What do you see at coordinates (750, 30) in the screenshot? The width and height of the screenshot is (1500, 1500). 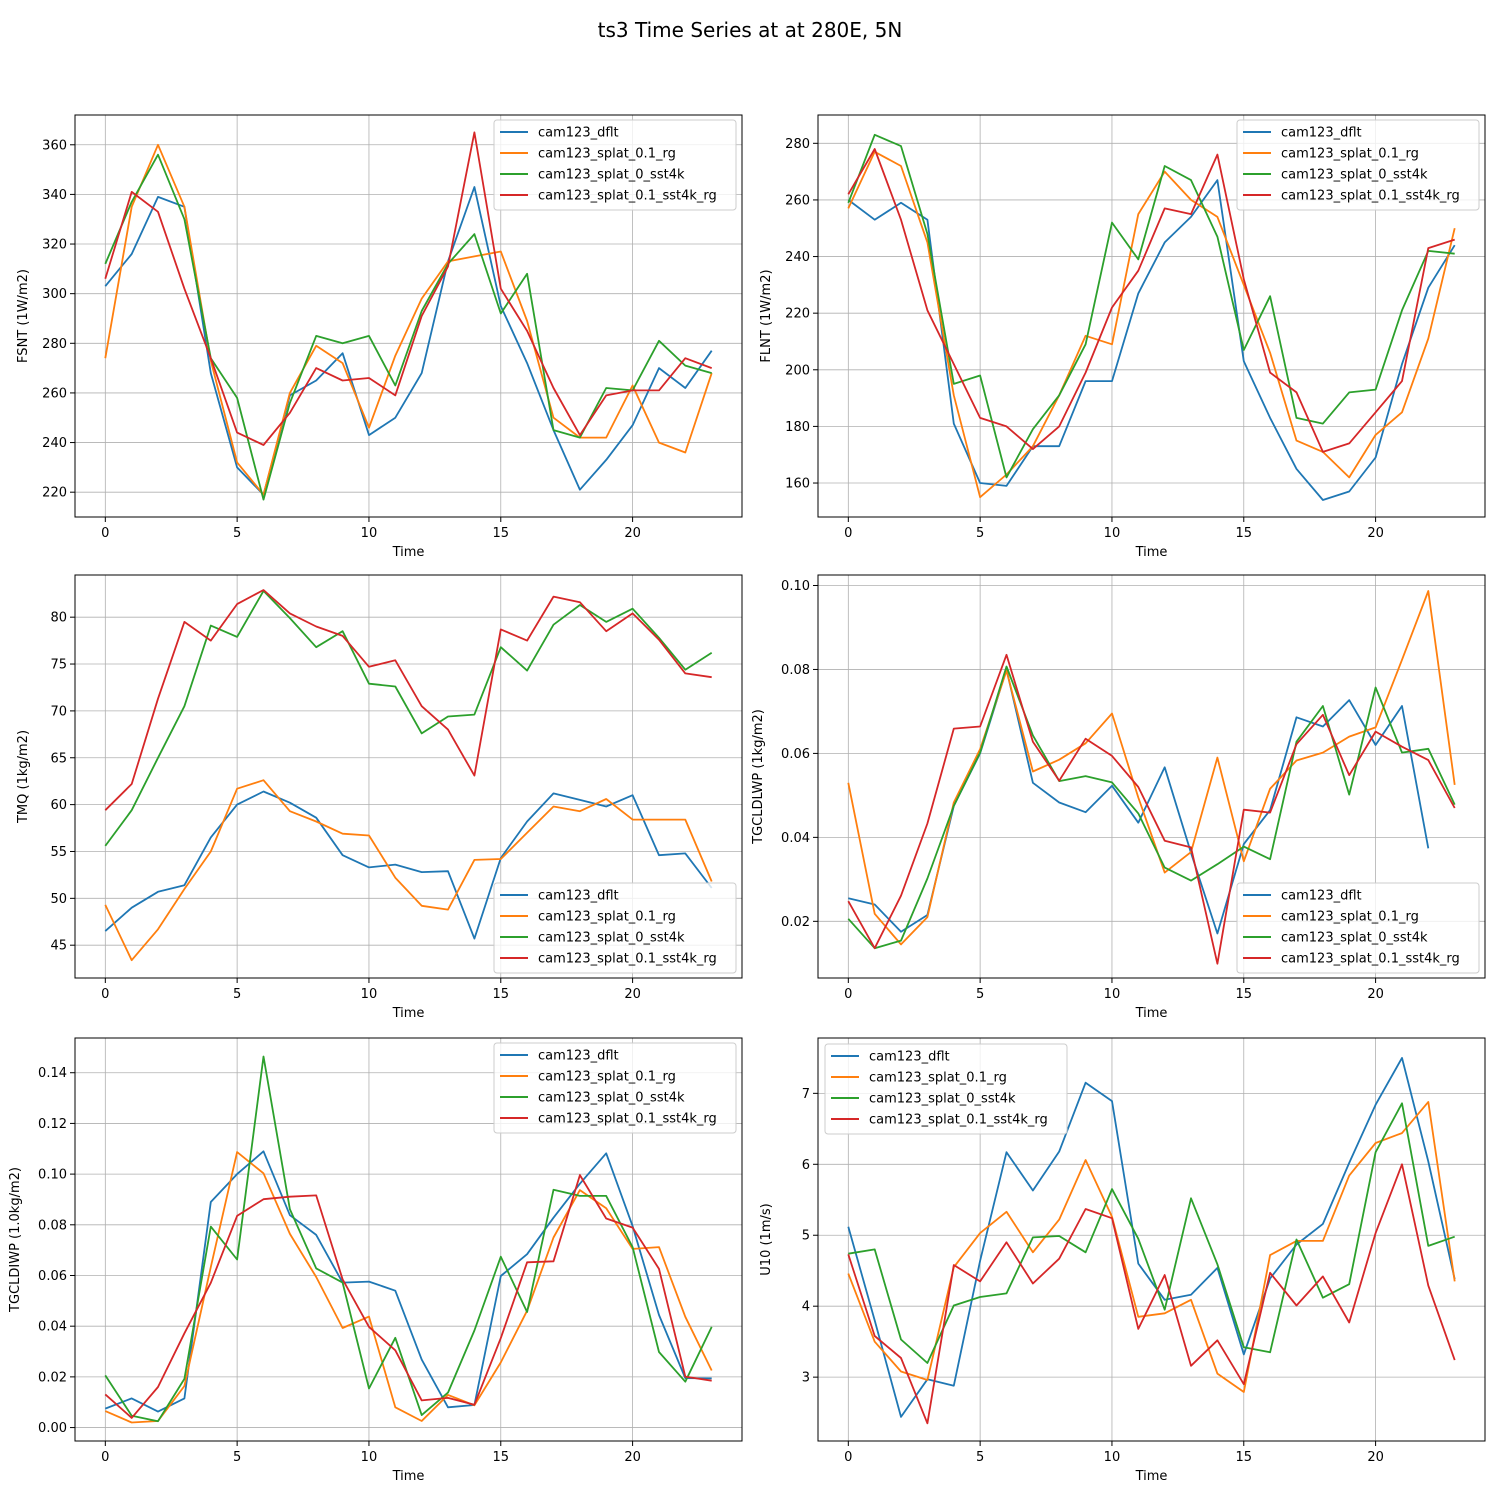 I see `figure-title: ts3 Time Series at at 280E, 5N` at bounding box center [750, 30].